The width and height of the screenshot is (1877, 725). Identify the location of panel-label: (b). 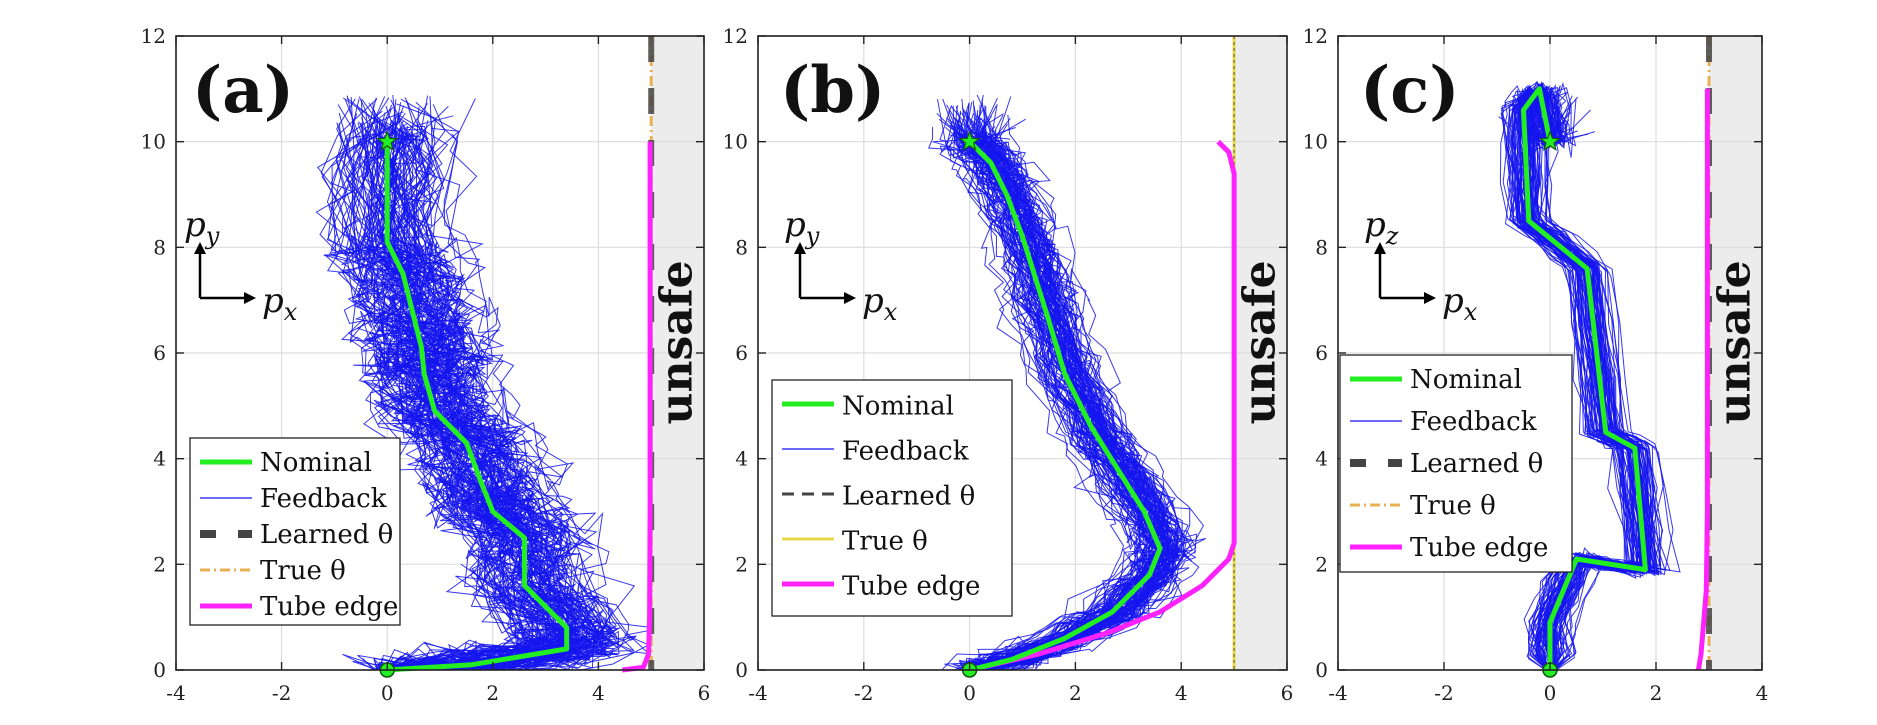
(832, 90).